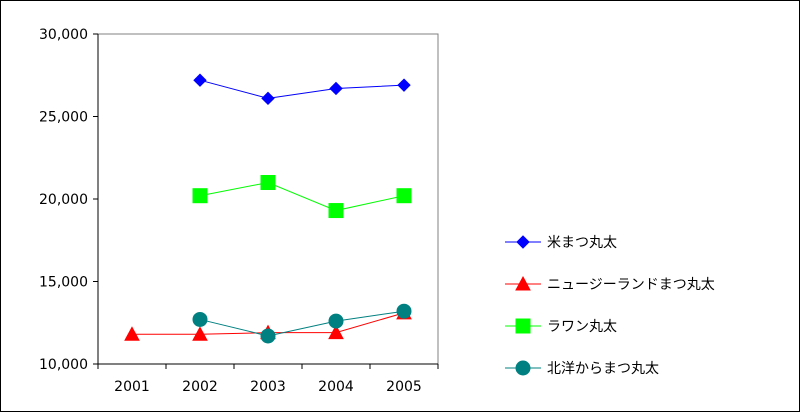 Image resolution: width=800 pixels, height=416 pixels. I want to click on series-square, so click(302, 197).